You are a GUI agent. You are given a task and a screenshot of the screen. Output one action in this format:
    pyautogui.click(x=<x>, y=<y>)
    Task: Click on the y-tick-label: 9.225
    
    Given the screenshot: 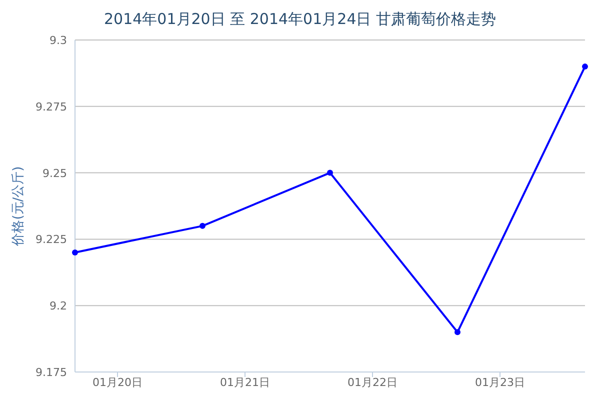 What is the action you would take?
    pyautogui.click(x=51, y=239)
    